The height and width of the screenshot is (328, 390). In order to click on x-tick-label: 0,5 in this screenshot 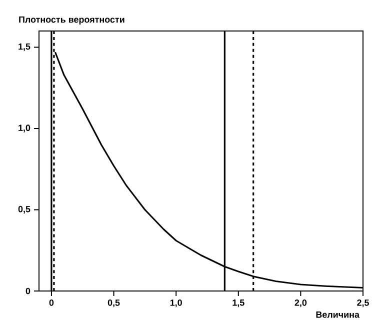, I will do `click(114, 304)`.